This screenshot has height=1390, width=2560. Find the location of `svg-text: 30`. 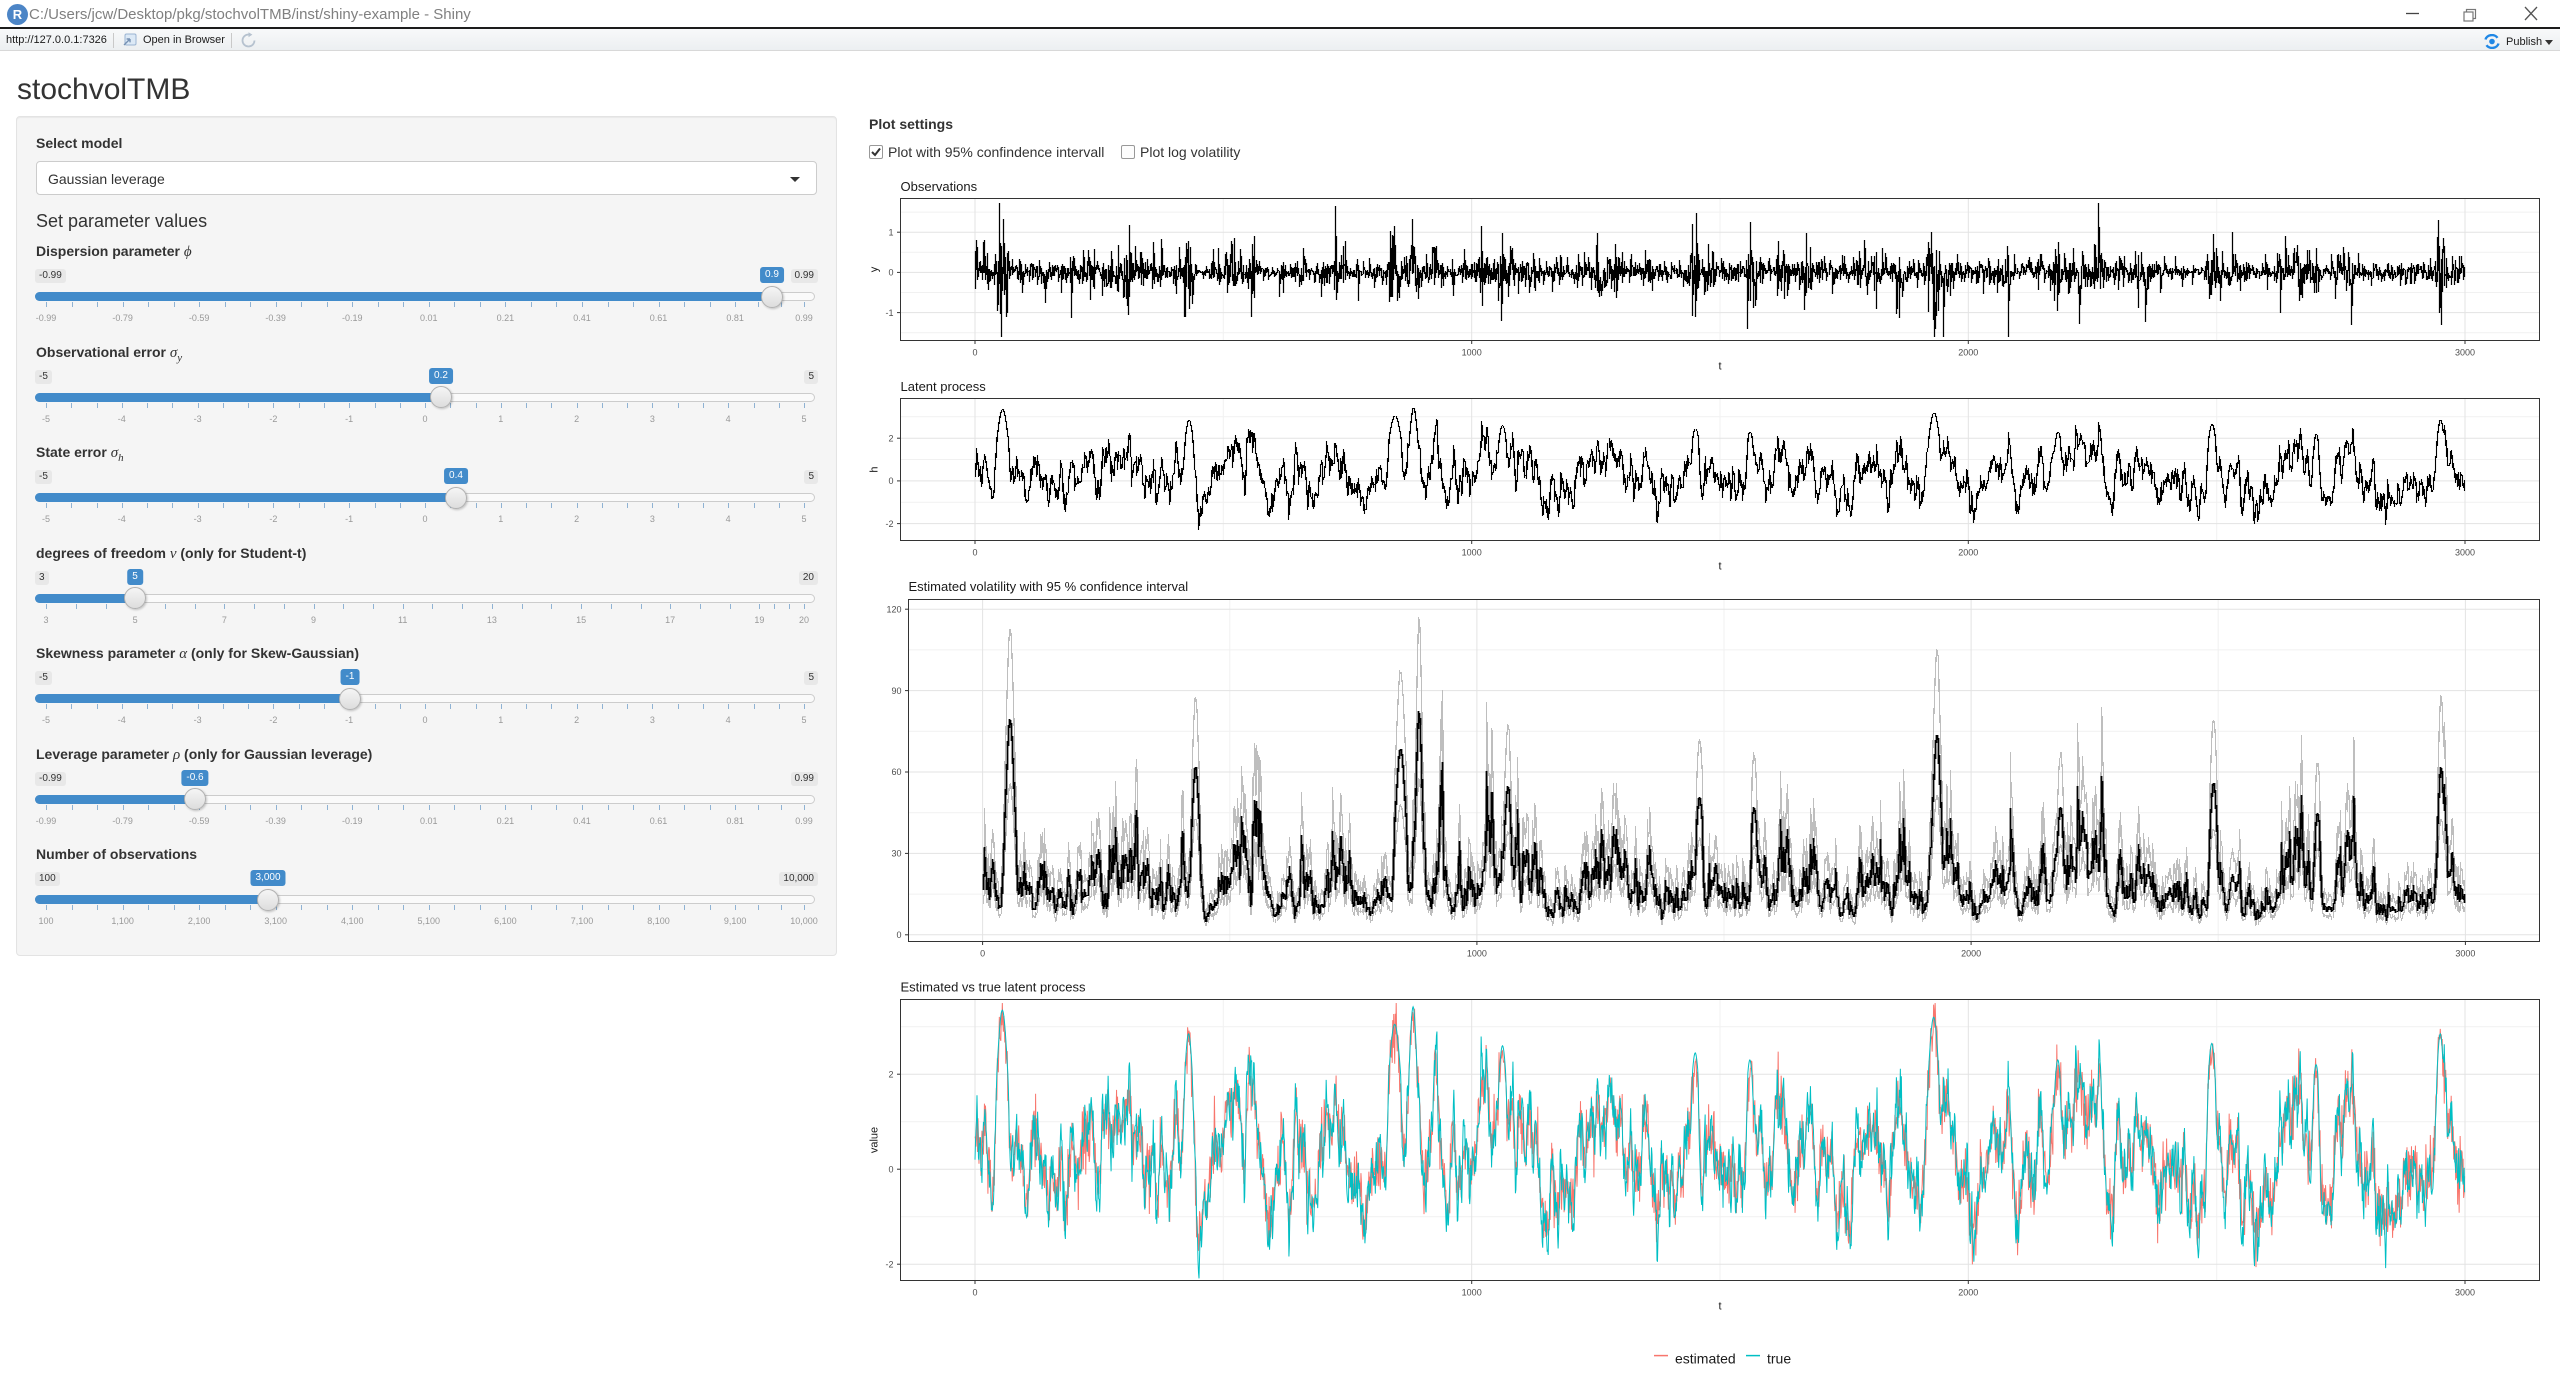

svg-text: 30 is located at coordinates (896, 854).